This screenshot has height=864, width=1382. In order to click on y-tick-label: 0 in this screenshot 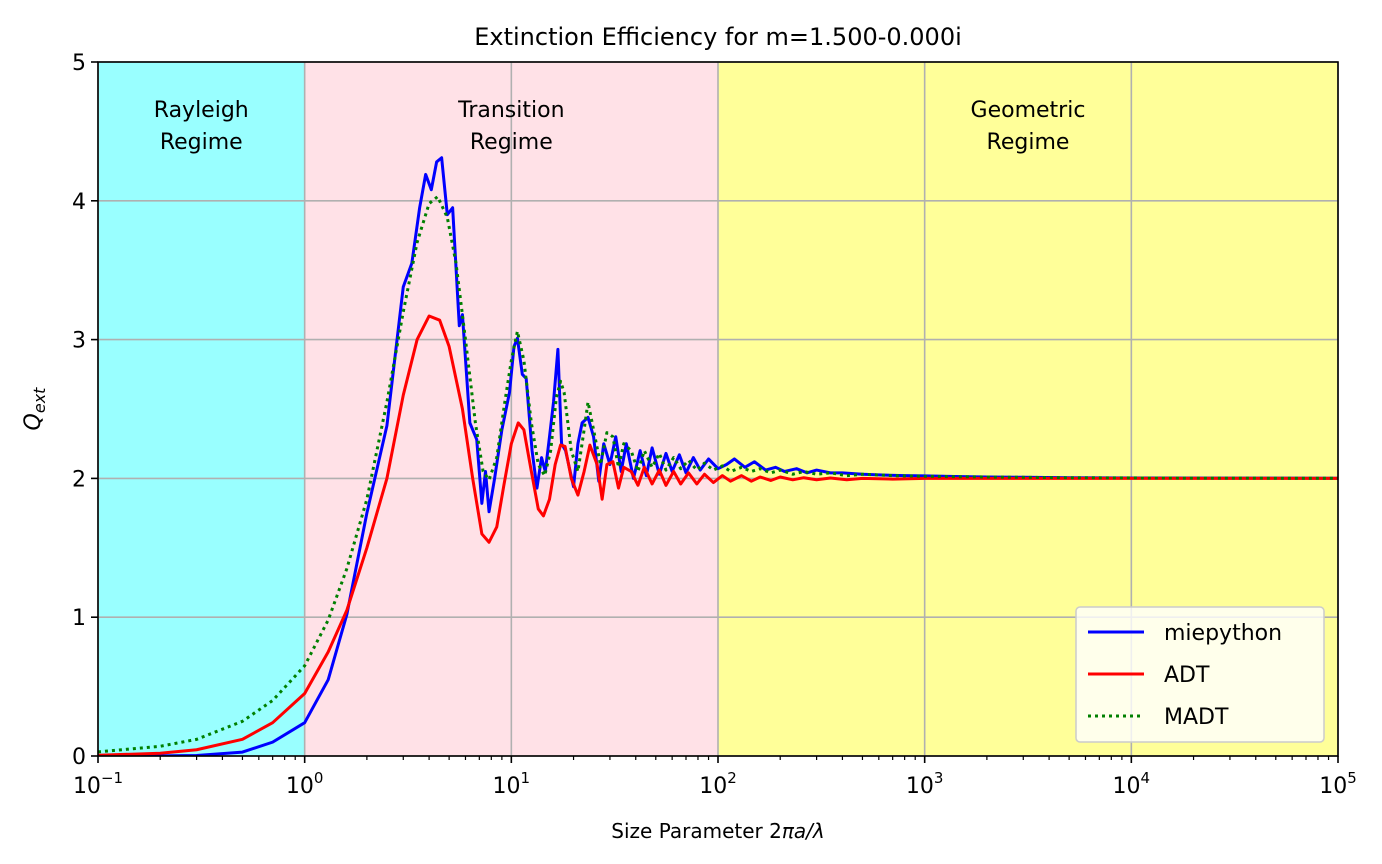, I will do `click(79, 757)`.